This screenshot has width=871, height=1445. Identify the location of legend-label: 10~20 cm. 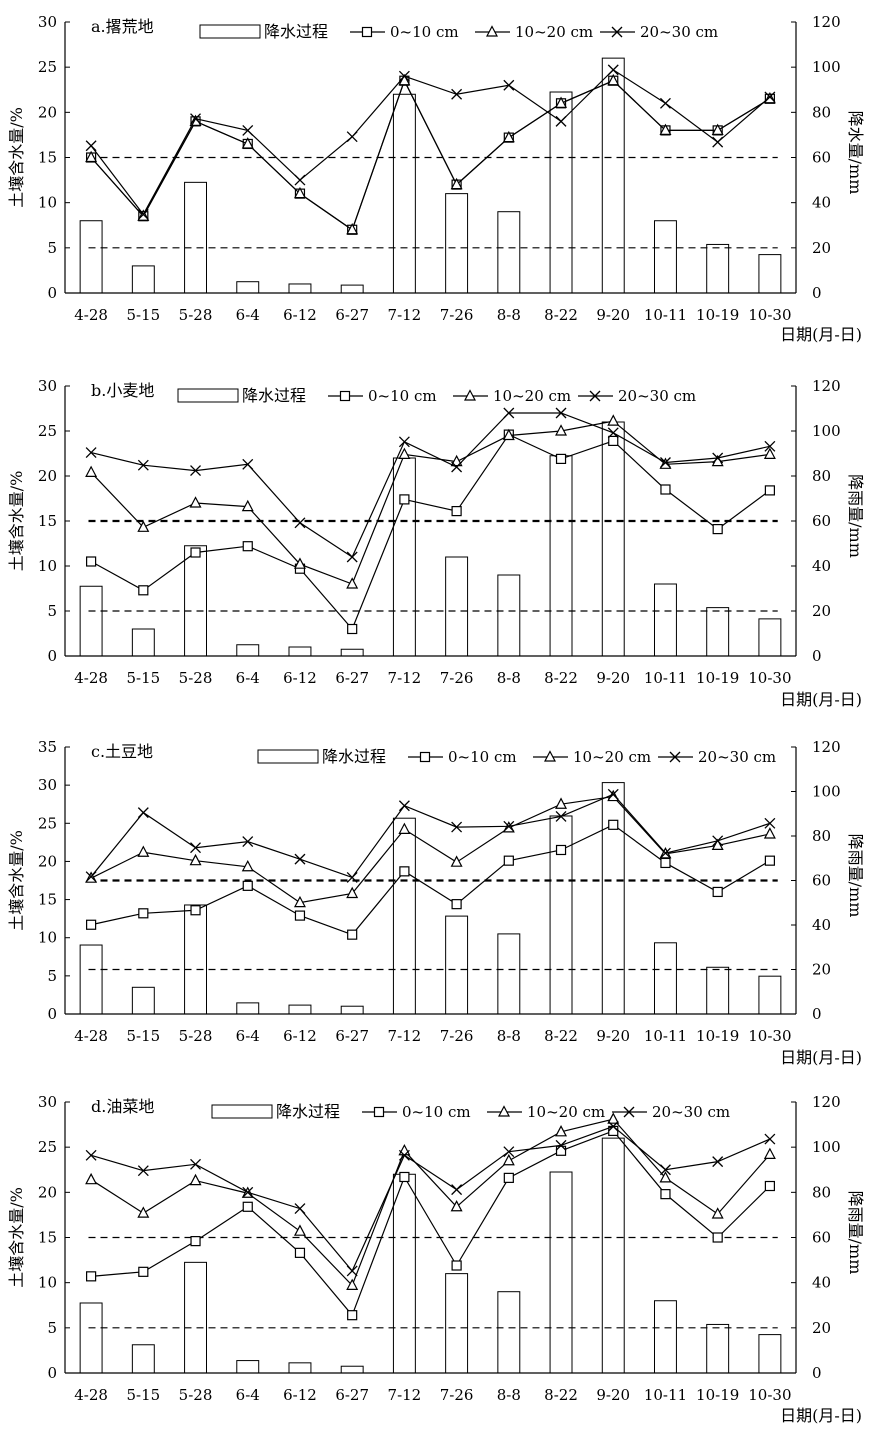
(554, 32).